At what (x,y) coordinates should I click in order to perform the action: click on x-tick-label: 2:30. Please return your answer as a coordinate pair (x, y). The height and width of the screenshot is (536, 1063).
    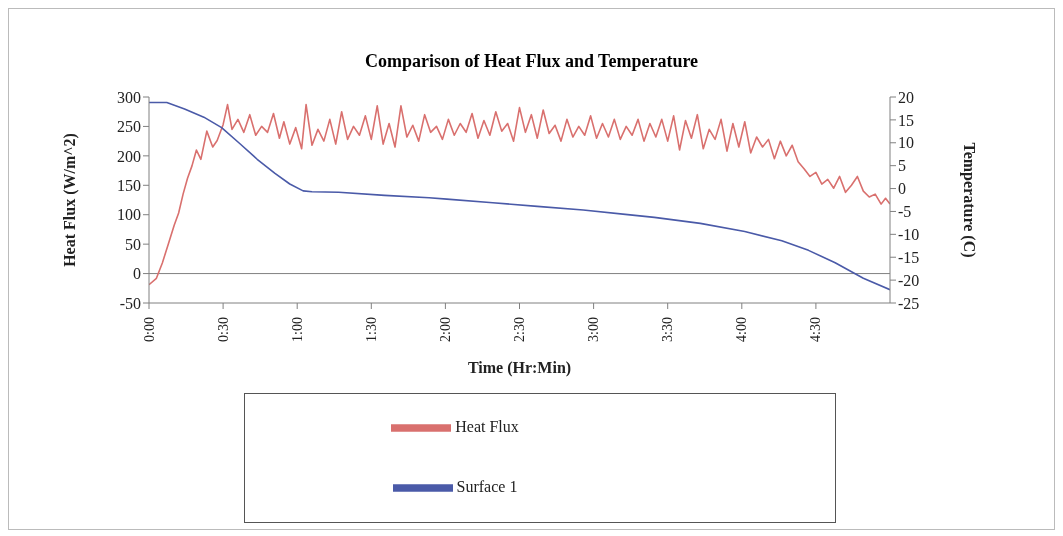
    Looking at the image, I should click on (519, 329).